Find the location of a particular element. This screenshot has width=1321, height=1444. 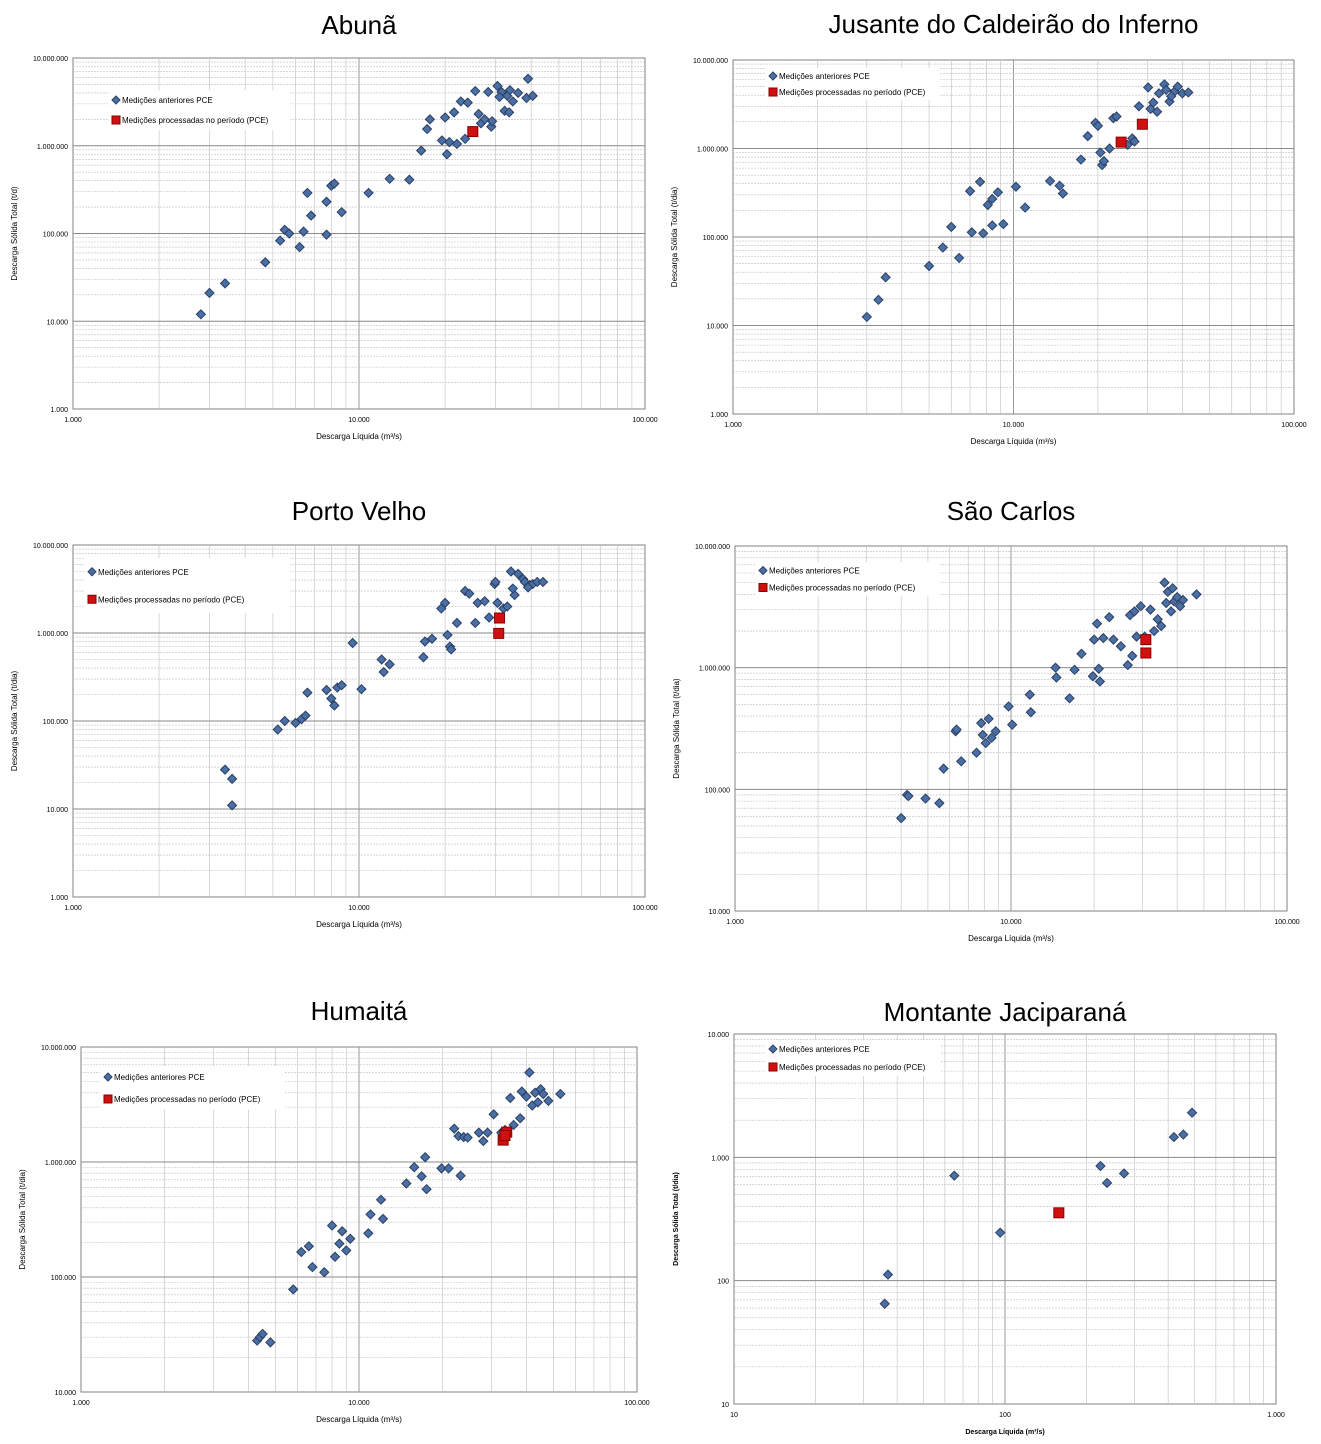

chart-title: Abunã is located at coordinates (359, 25).